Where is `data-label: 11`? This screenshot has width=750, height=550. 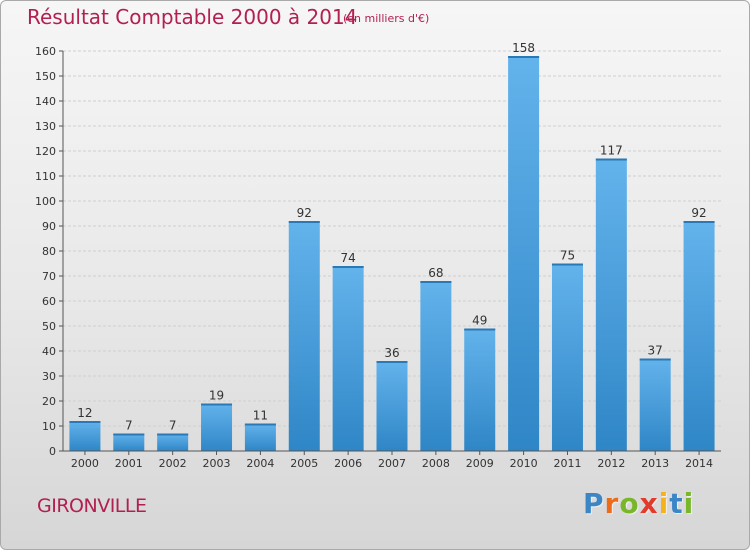 data-label: 11 is located at coordinates (260, 416).